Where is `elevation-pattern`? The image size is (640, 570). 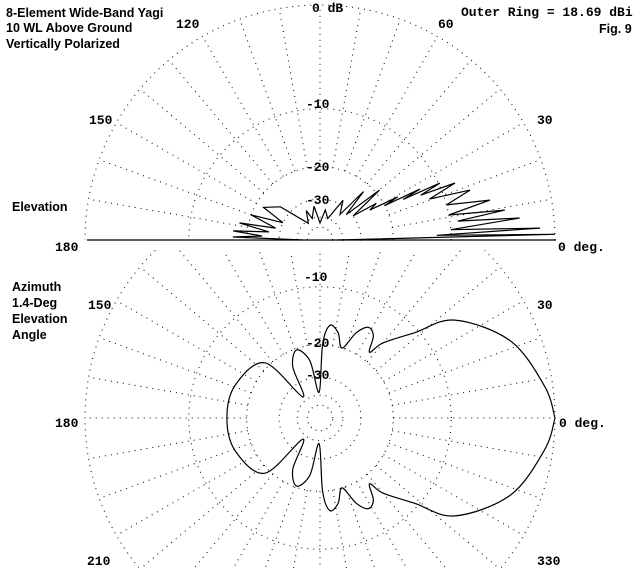 elevation-pattern is located at coordinates (393, 211).